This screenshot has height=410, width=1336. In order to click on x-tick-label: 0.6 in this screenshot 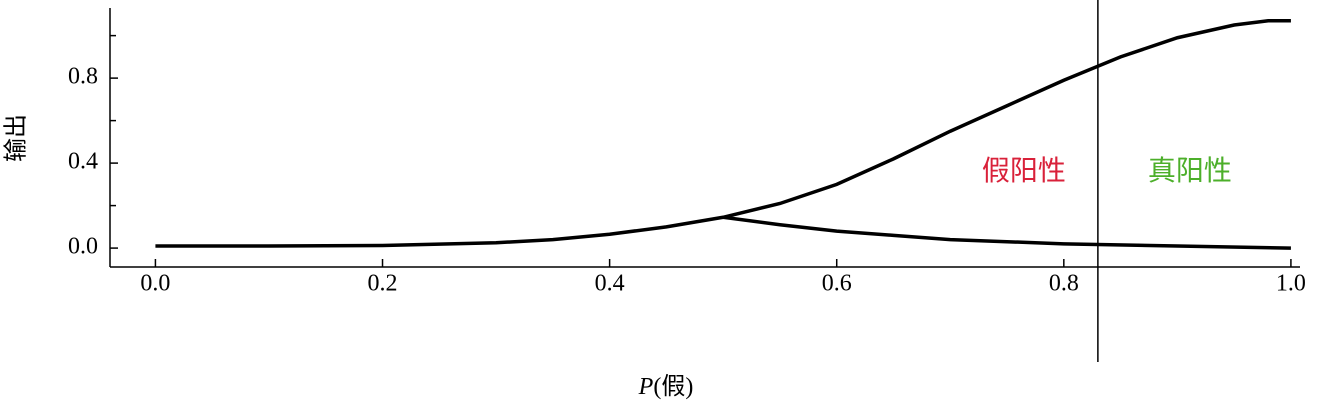, I will do `click(837, 284)`.